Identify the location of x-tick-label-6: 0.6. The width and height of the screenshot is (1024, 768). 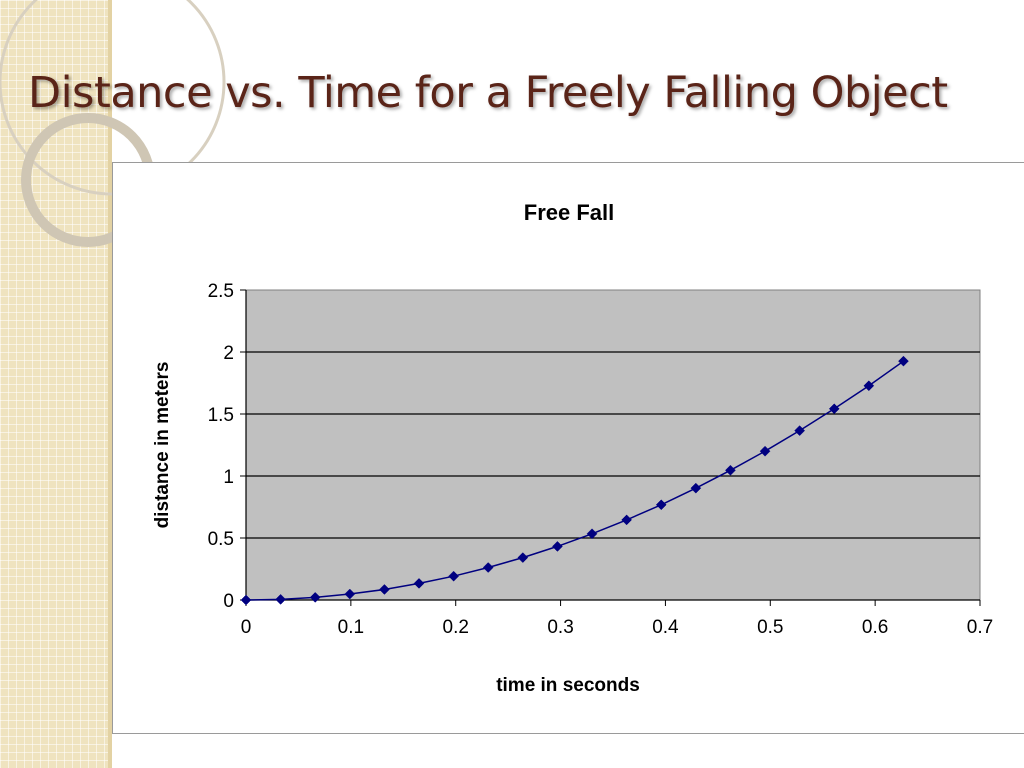
(875, 627).